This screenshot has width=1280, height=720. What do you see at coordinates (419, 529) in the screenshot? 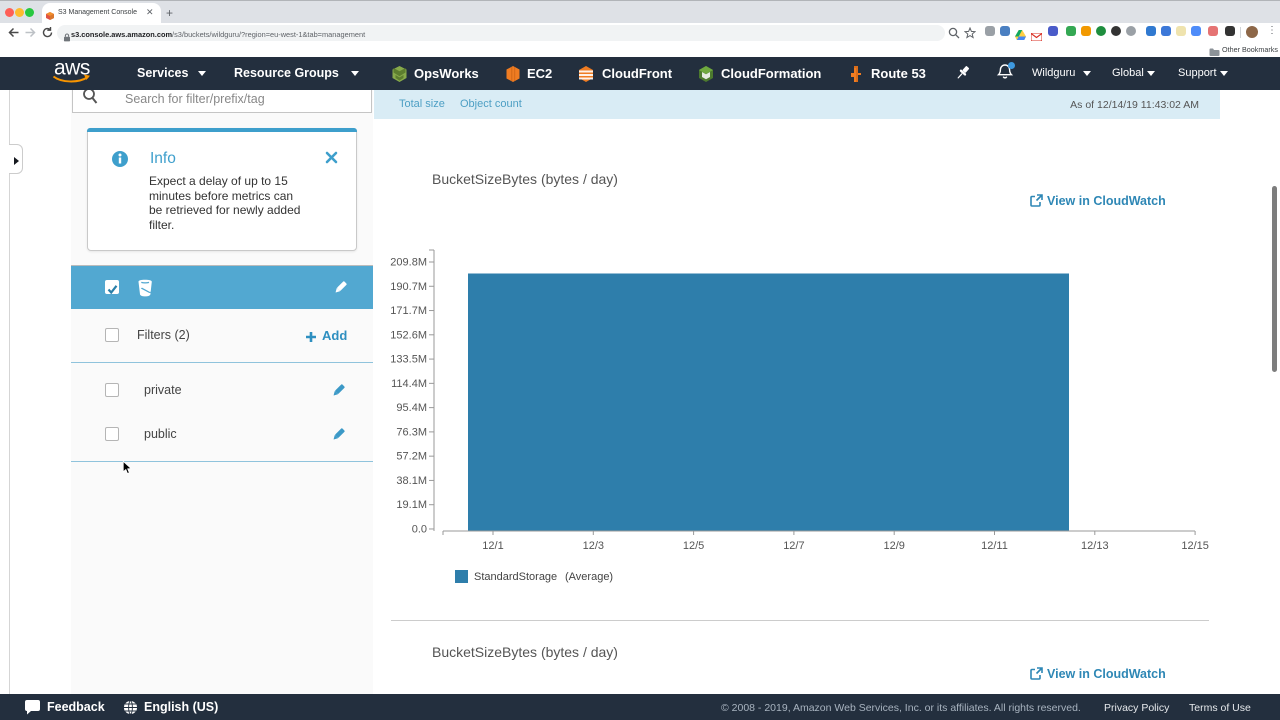
I see `svg-text: 0.0` at bounding box center [419, 529].